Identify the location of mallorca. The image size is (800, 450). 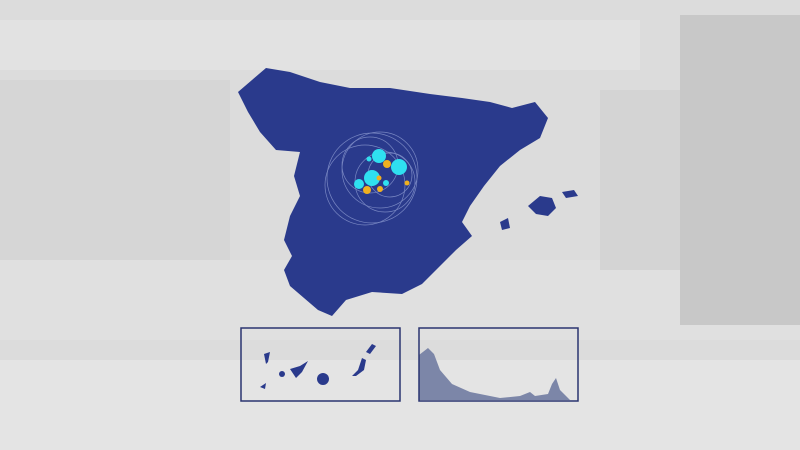
(542, 206).